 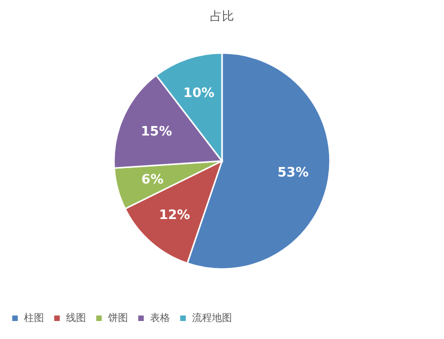 What do you see at coordinates (293, 173) in the screenshot?
I see `data-label: 53%` at bounding box center [293, 173].